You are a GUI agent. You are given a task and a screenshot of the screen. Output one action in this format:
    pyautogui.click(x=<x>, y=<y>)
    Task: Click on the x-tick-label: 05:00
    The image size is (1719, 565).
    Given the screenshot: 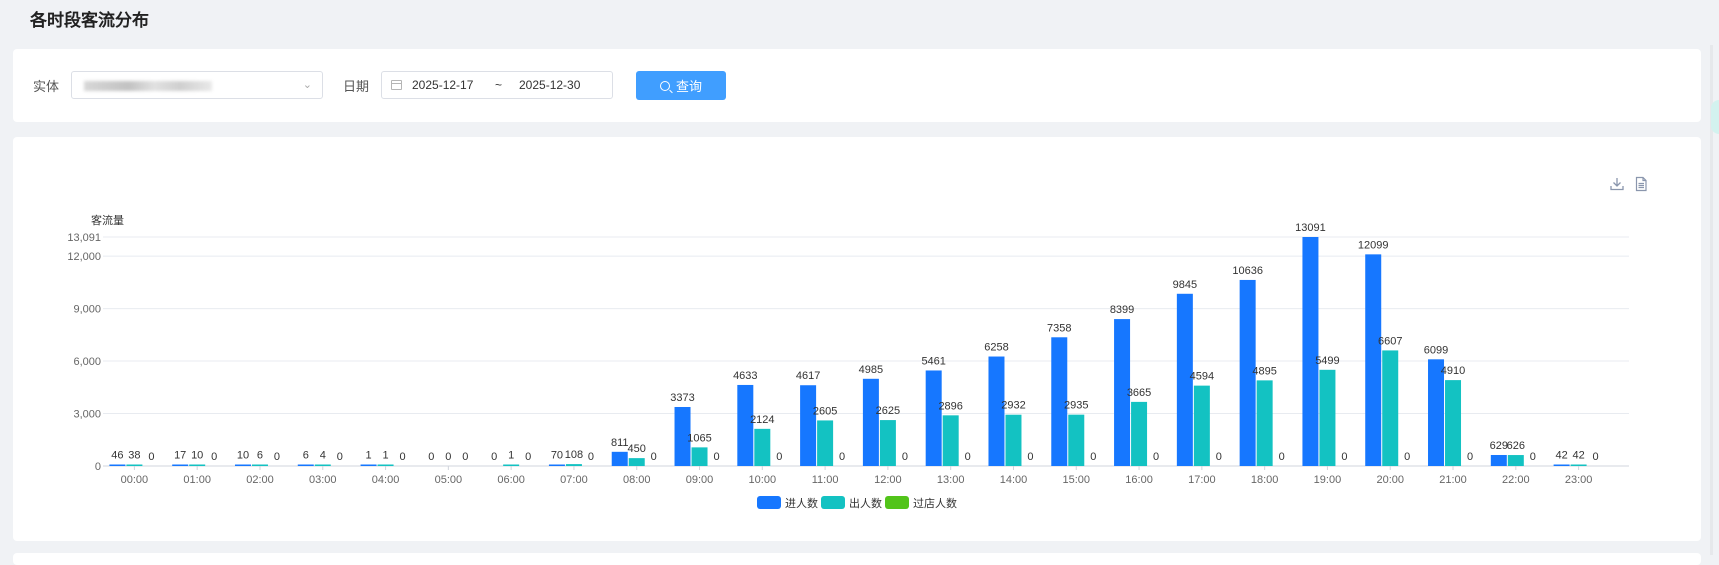 What is the action you would take?
    pyautogui.click(x=449, y=480)
    